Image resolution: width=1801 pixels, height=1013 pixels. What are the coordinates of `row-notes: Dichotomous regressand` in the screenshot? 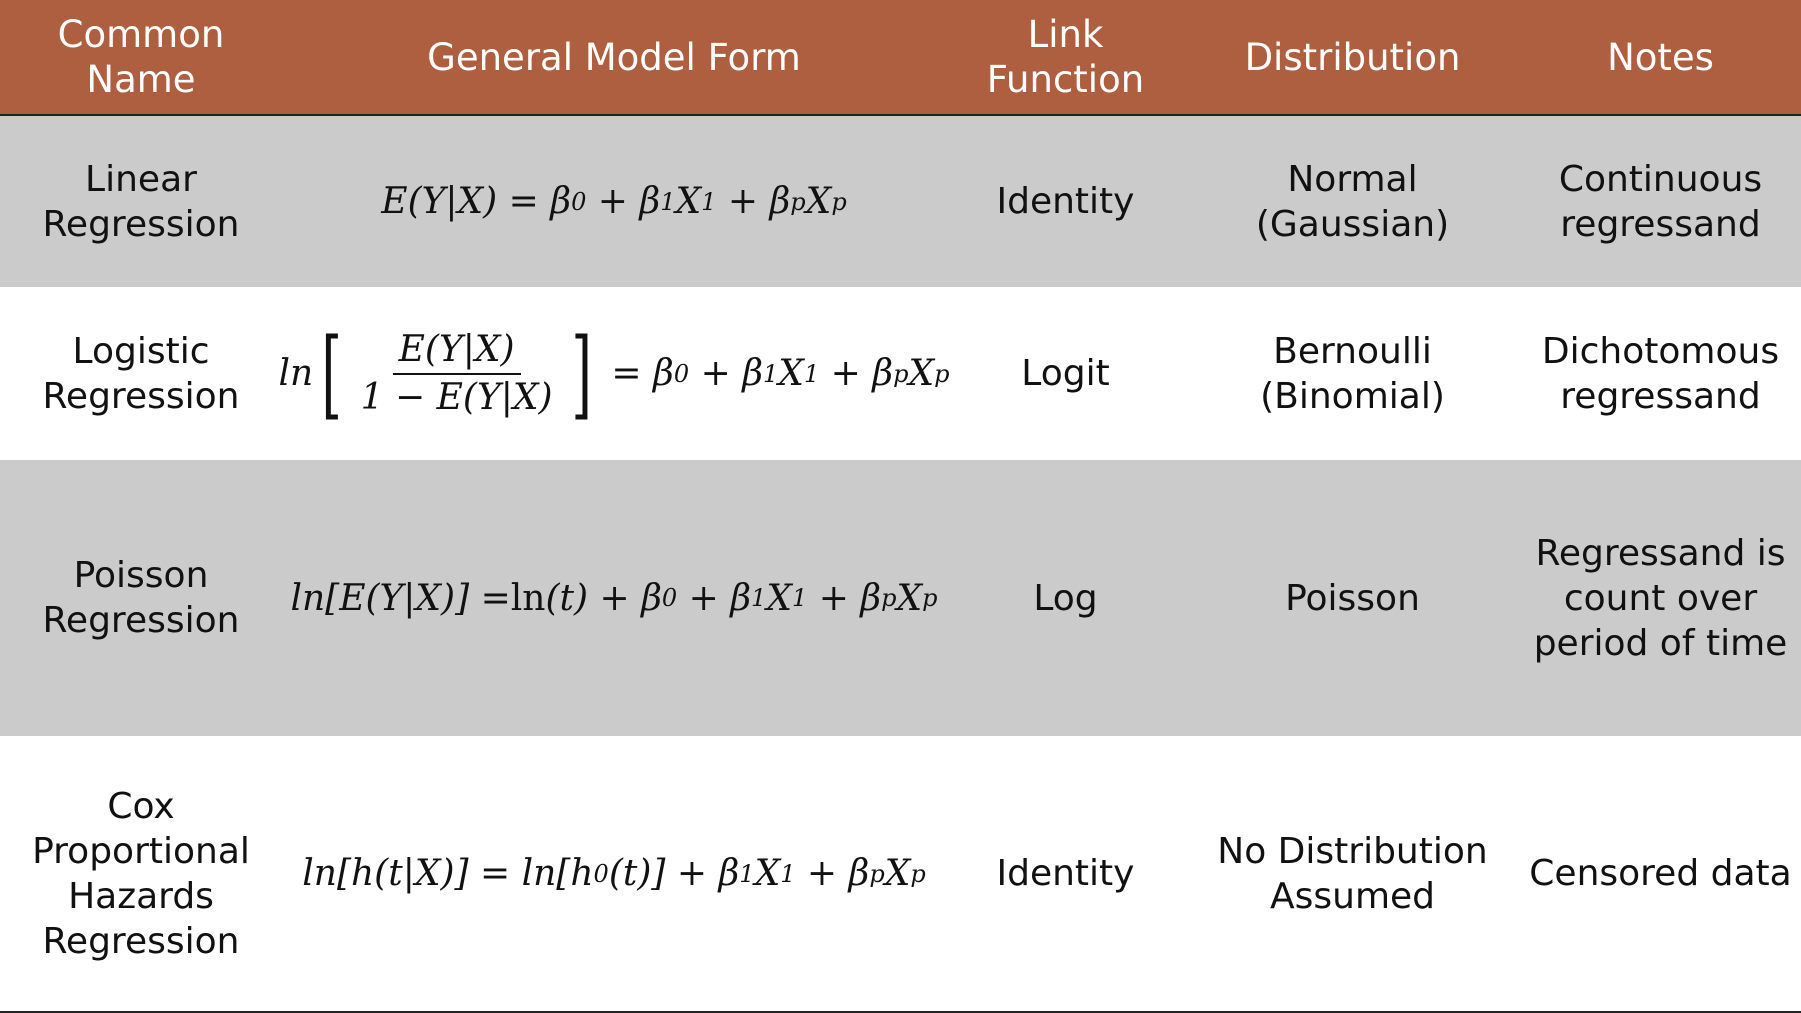 It's located at (1660, 373).